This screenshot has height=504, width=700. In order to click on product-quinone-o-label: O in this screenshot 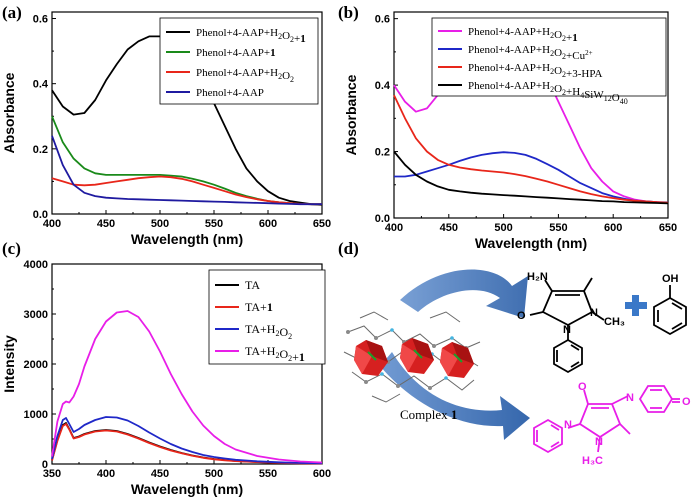, I will do `click(686, 402)`.